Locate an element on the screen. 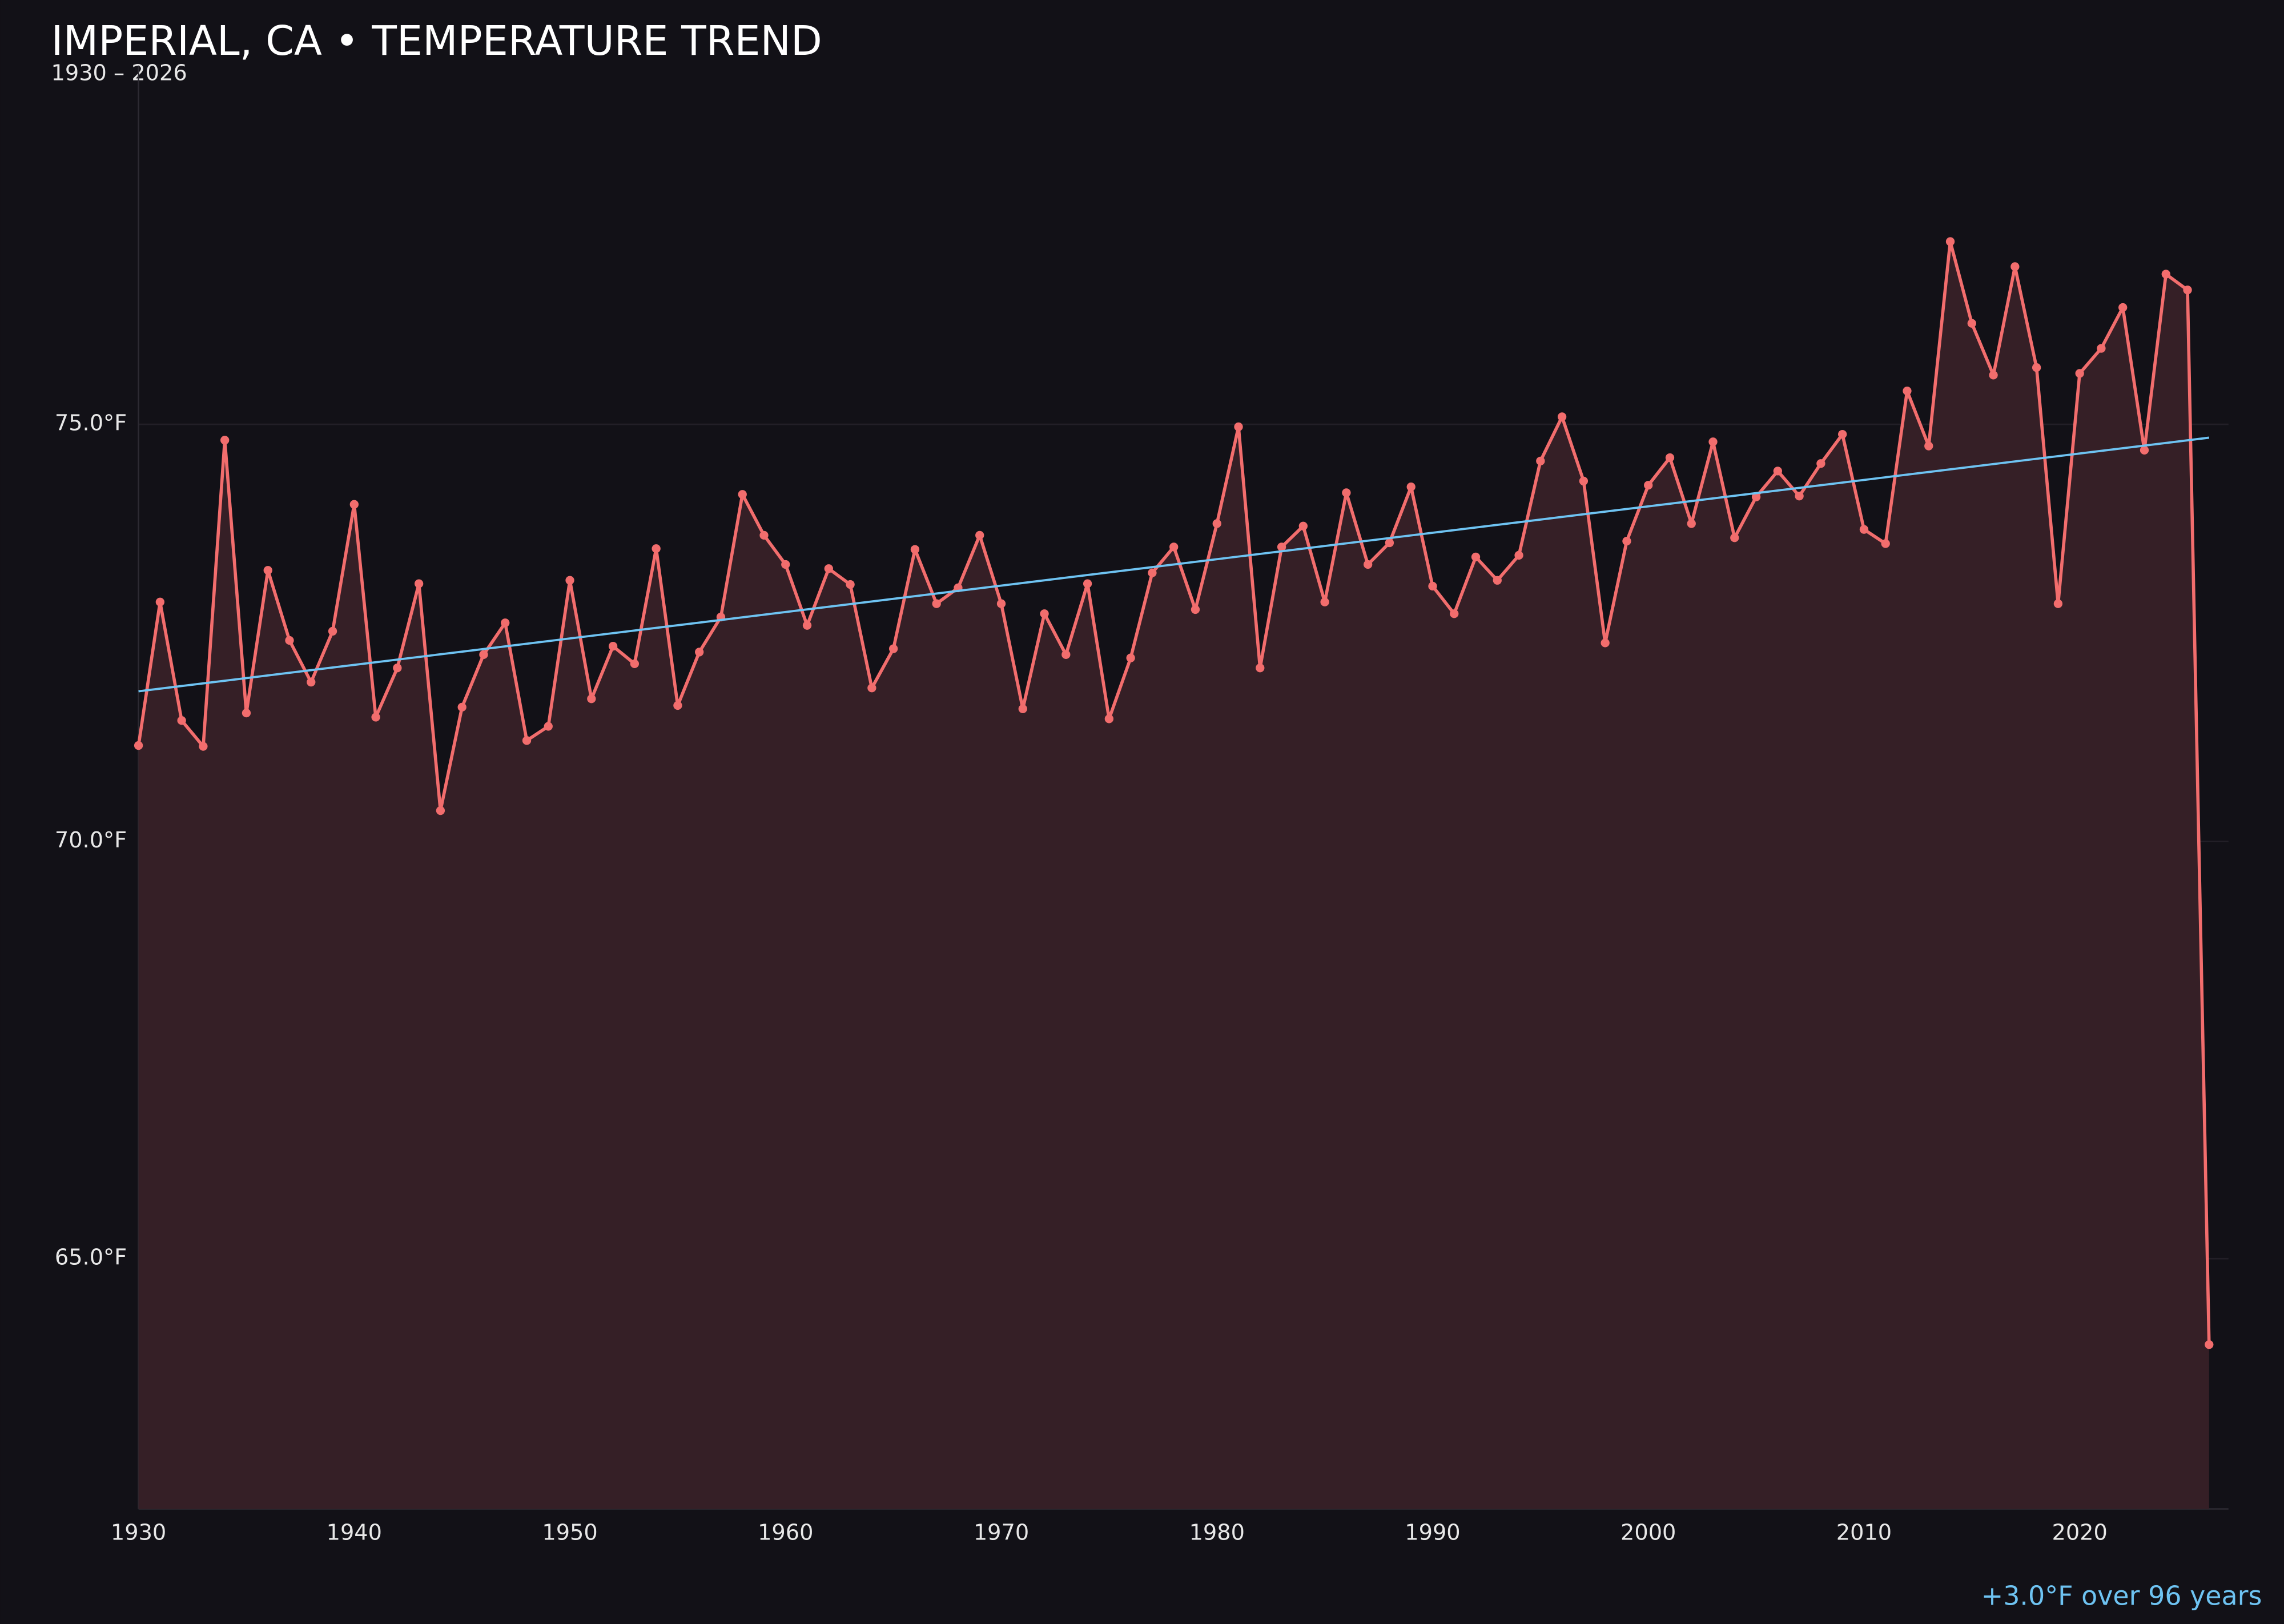 The width and height of the screenshot is (2284, 1624). x-tick-label: 1970 is located at coordinates (1001, 1532).